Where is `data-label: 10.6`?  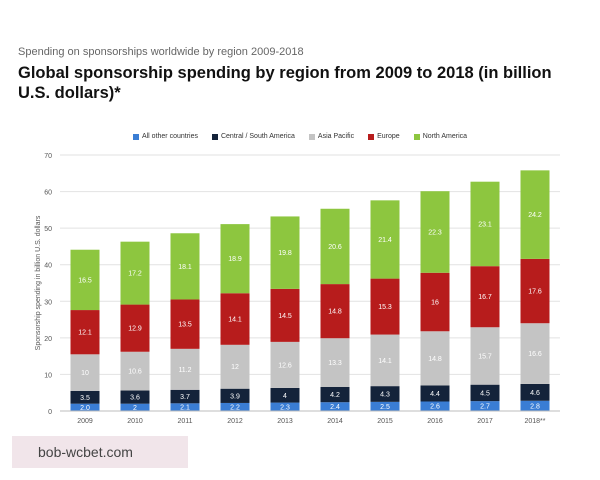
data-label: 10.6 is located at coordinates (135, 372).